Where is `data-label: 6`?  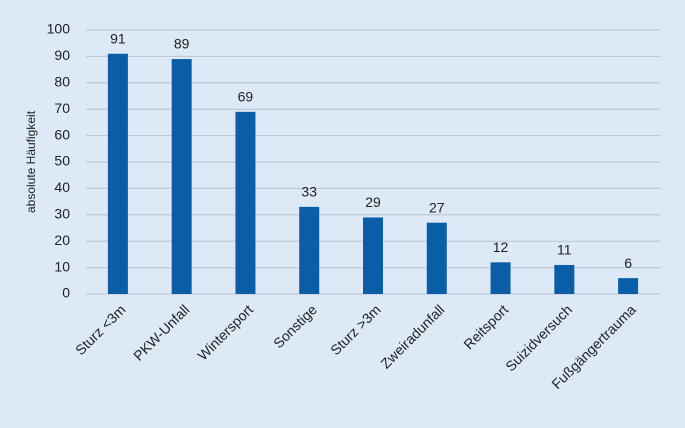
data-label: 6 is located at coordinates (628, 263).